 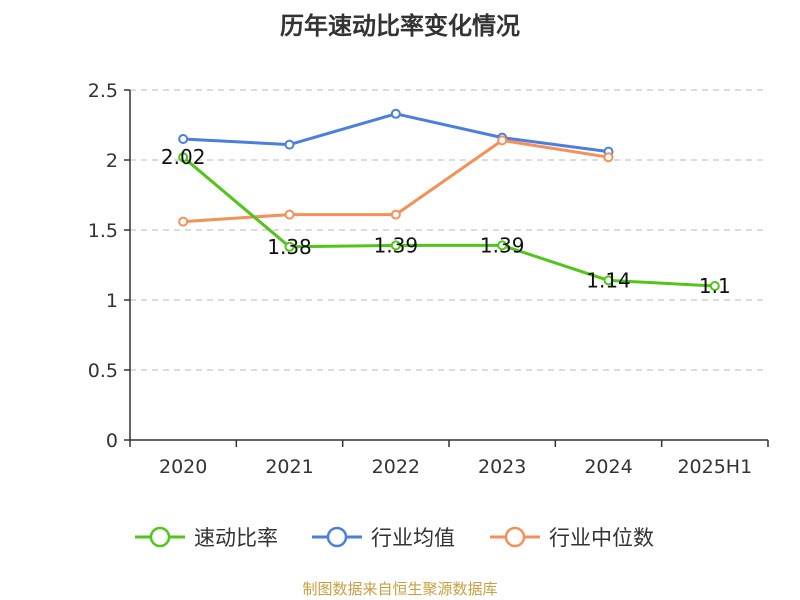 What do you see at coordinates (112, 441) in the screenshot?
I see `y-tick-label: 0` at bounding box center [112, 441].